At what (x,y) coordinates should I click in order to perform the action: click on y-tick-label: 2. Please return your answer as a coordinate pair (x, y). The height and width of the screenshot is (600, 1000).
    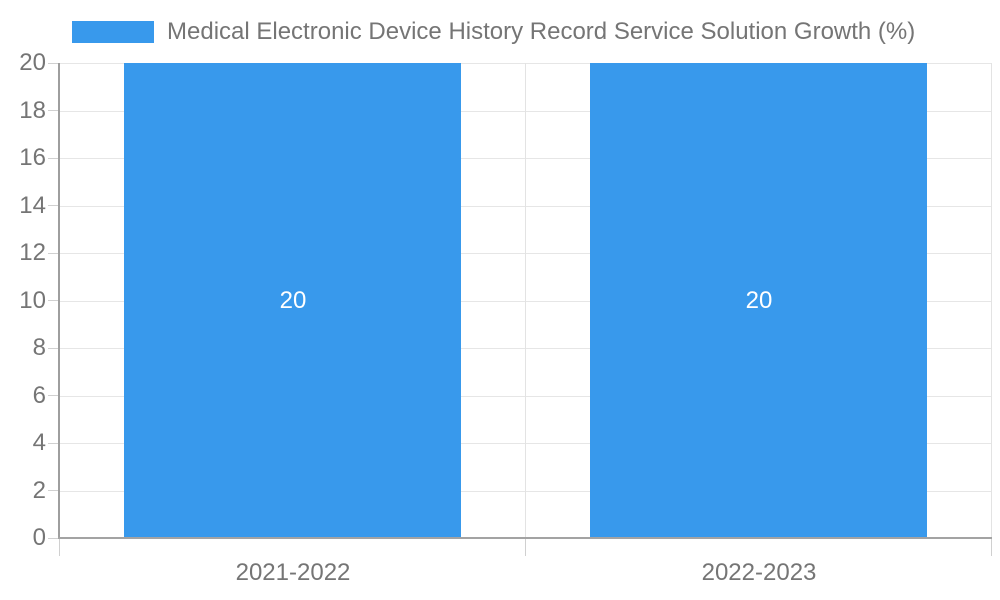
    Looking at the image, I should click on (39, 490).